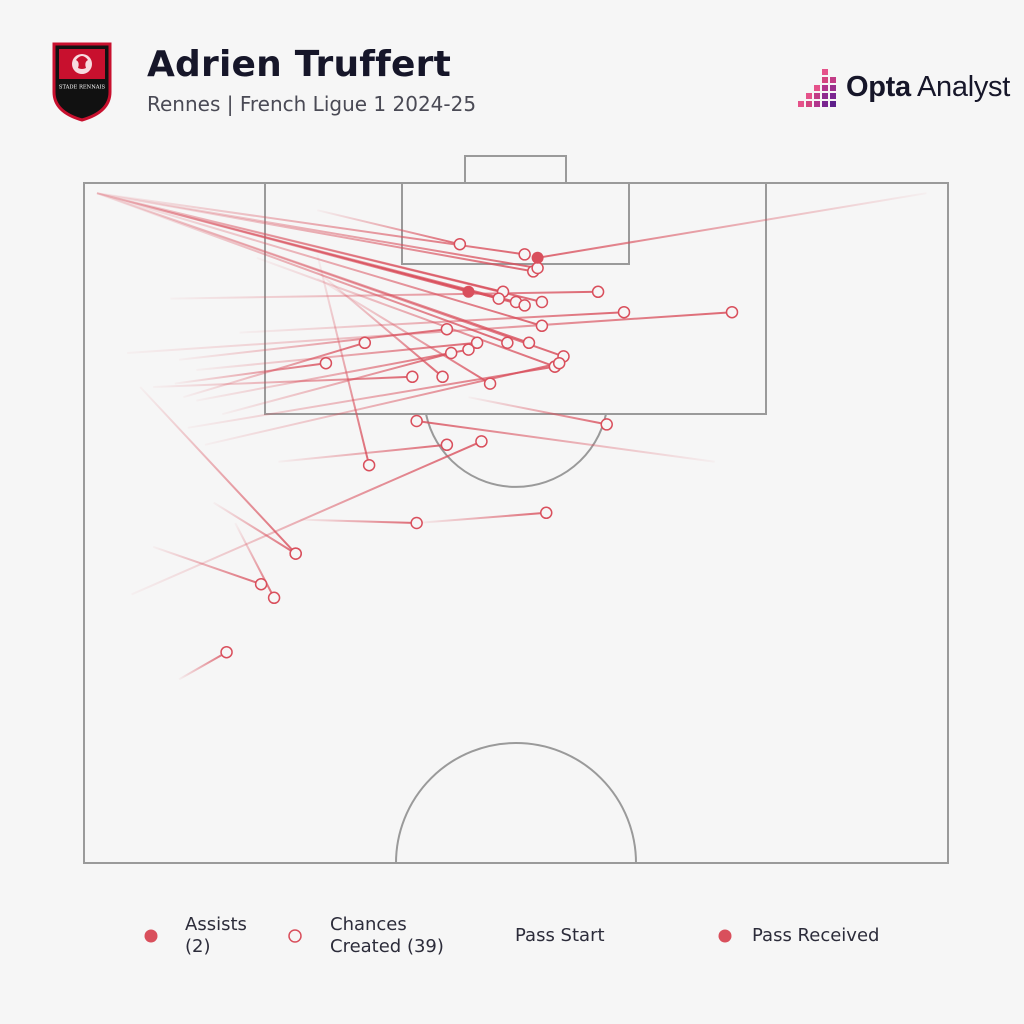  What do you see at coordinates (817, 88) in the screenshot?
I see `opta-logo-icon` at bounding box center [817, 88].